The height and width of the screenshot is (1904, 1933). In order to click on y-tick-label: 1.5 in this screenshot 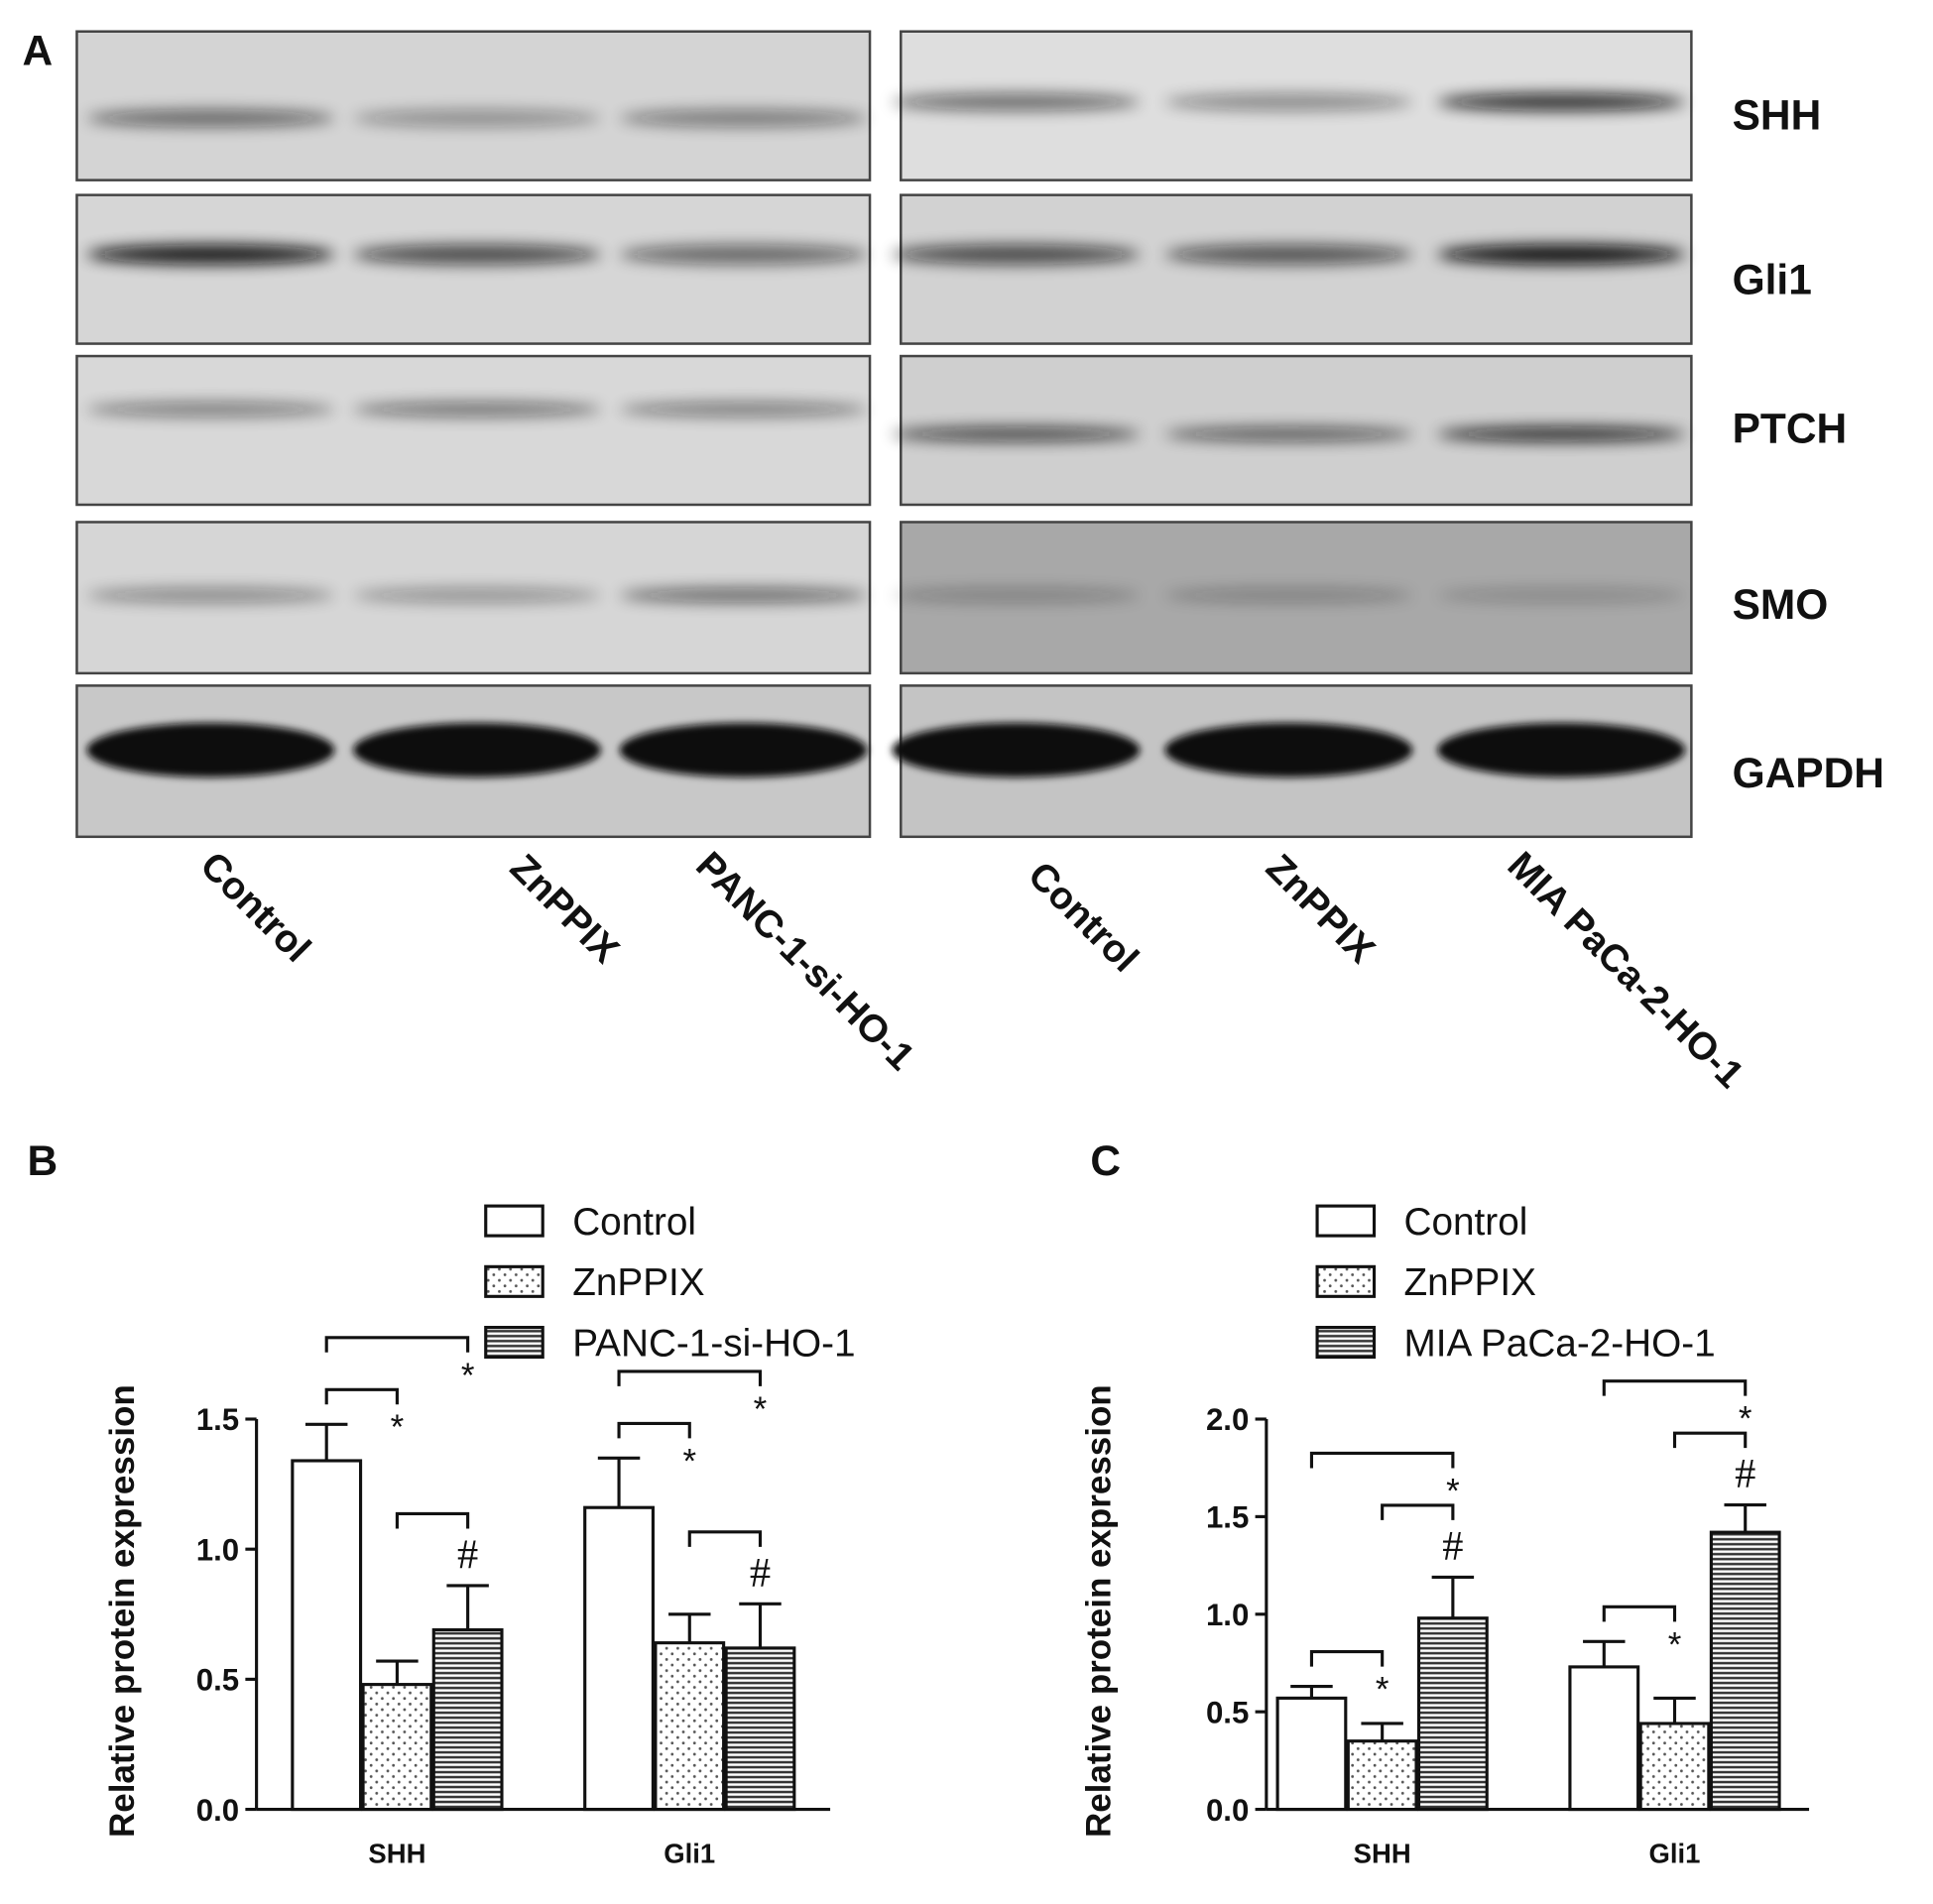, I will do `click(1227, 1517)`.